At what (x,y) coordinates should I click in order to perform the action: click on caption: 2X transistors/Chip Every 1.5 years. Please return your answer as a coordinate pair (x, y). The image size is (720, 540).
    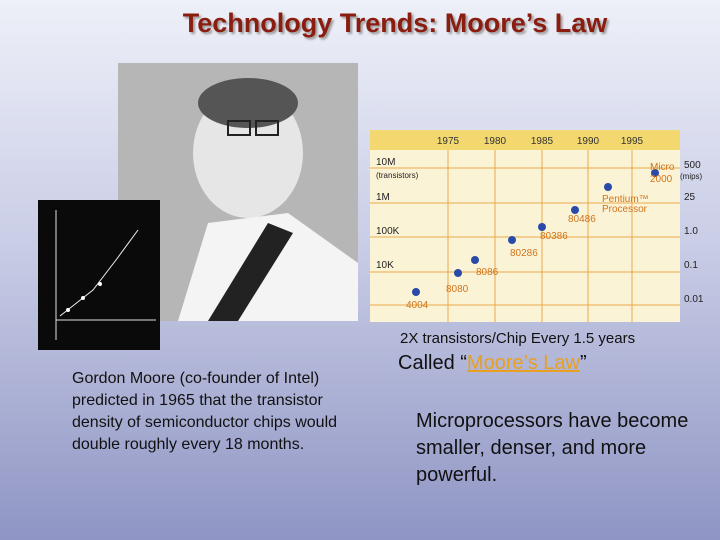
    Looking at the image, I should click on (518, 338).